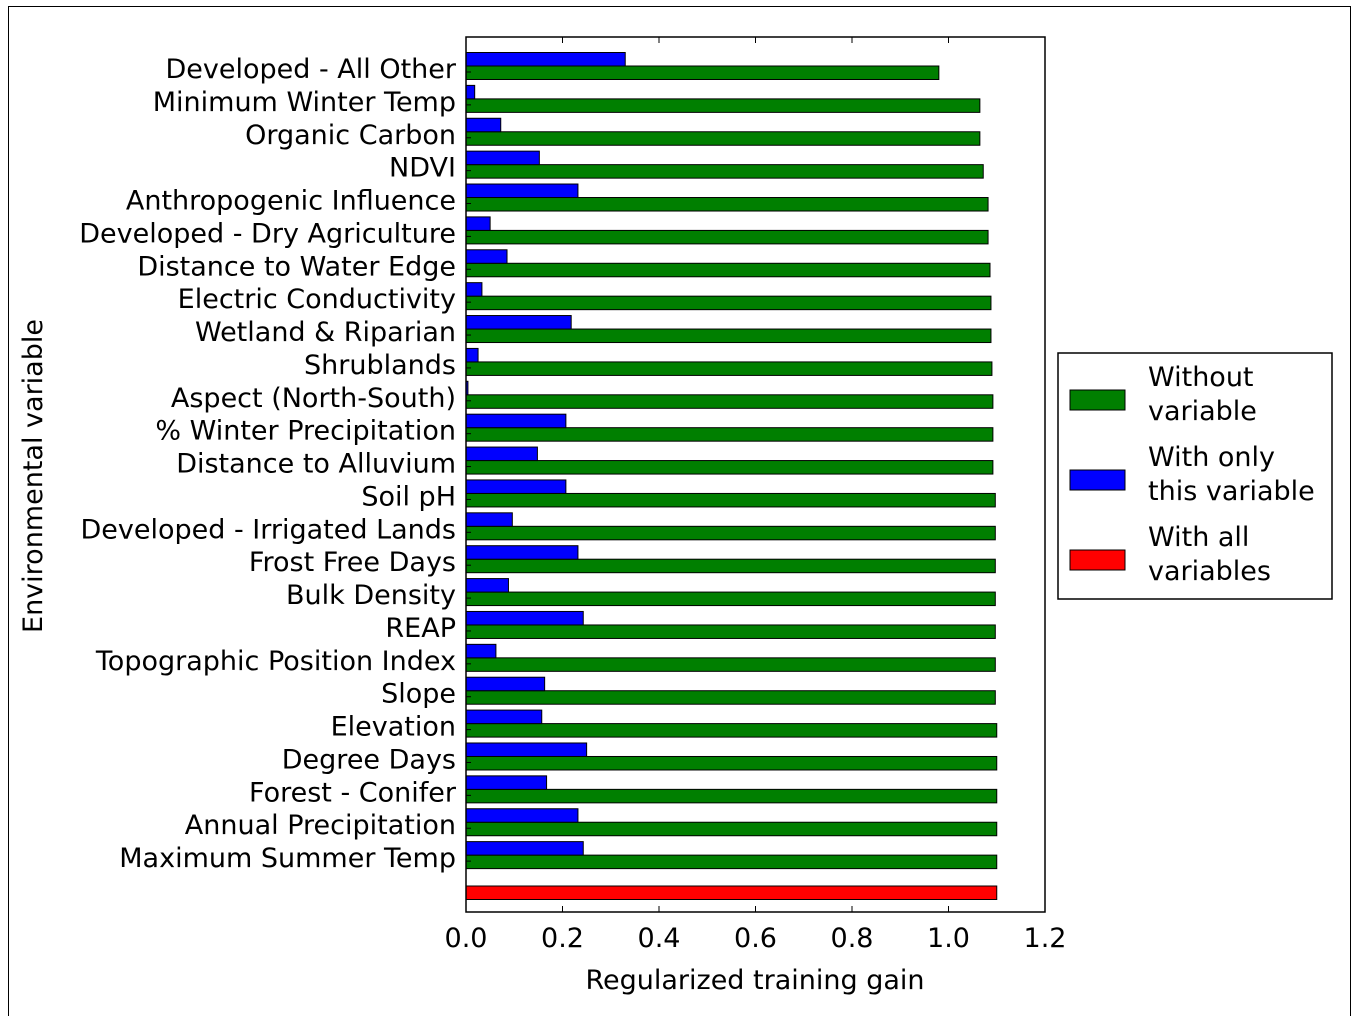 This screenshot has width=1354, height=1016. I want to click on y-tick-label: Soil pH, so click(408, 496).